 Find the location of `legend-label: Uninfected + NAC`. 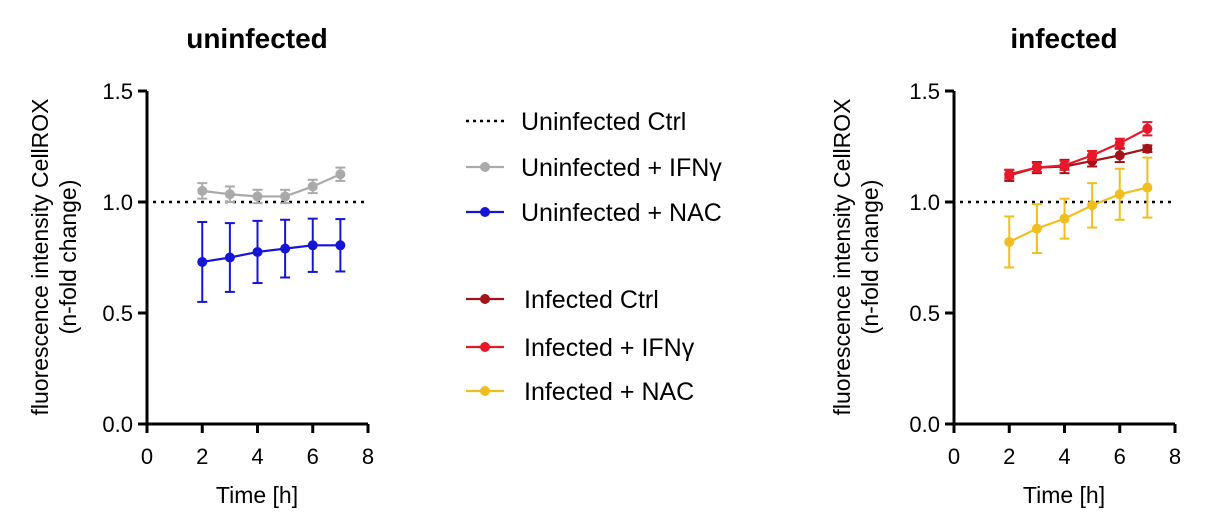

legend-label: Uninfected + NAC is located at coordinates (621, 213).